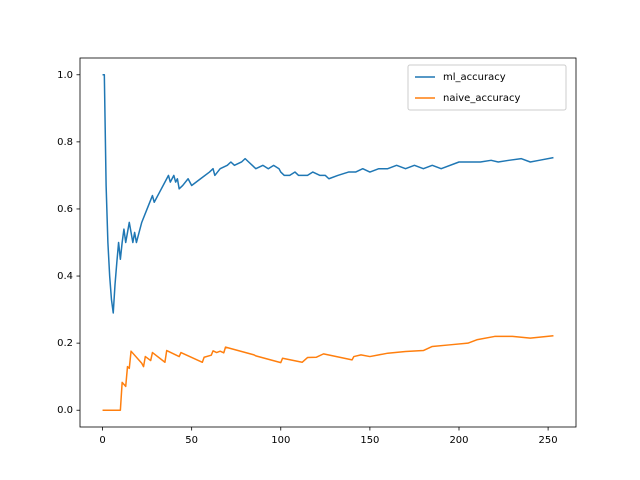 This screenshot has width=640, height=480. Describe the element at coordinates (482, 98) in the screenshot. I see `legend-label: naive_accuracy` at that location.